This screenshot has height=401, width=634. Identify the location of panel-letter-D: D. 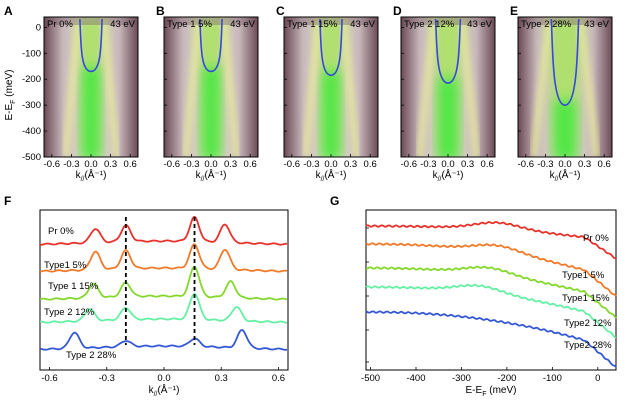
(397, 11).